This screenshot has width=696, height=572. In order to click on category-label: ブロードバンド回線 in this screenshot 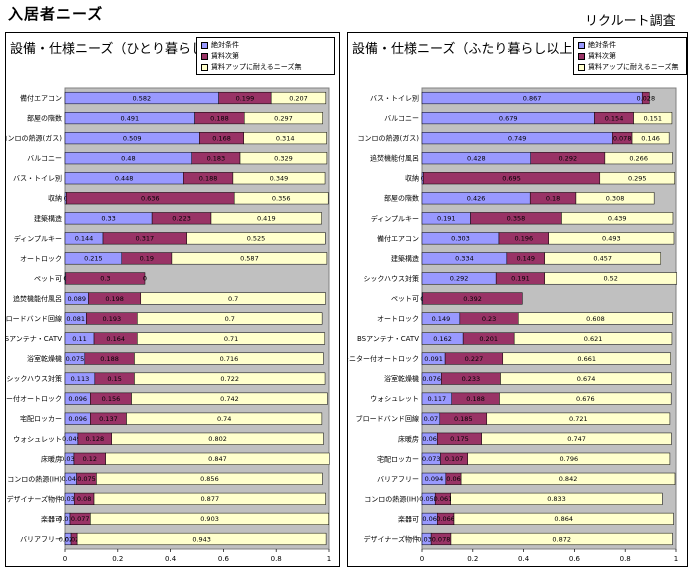, I will do `click(34, 318)`.